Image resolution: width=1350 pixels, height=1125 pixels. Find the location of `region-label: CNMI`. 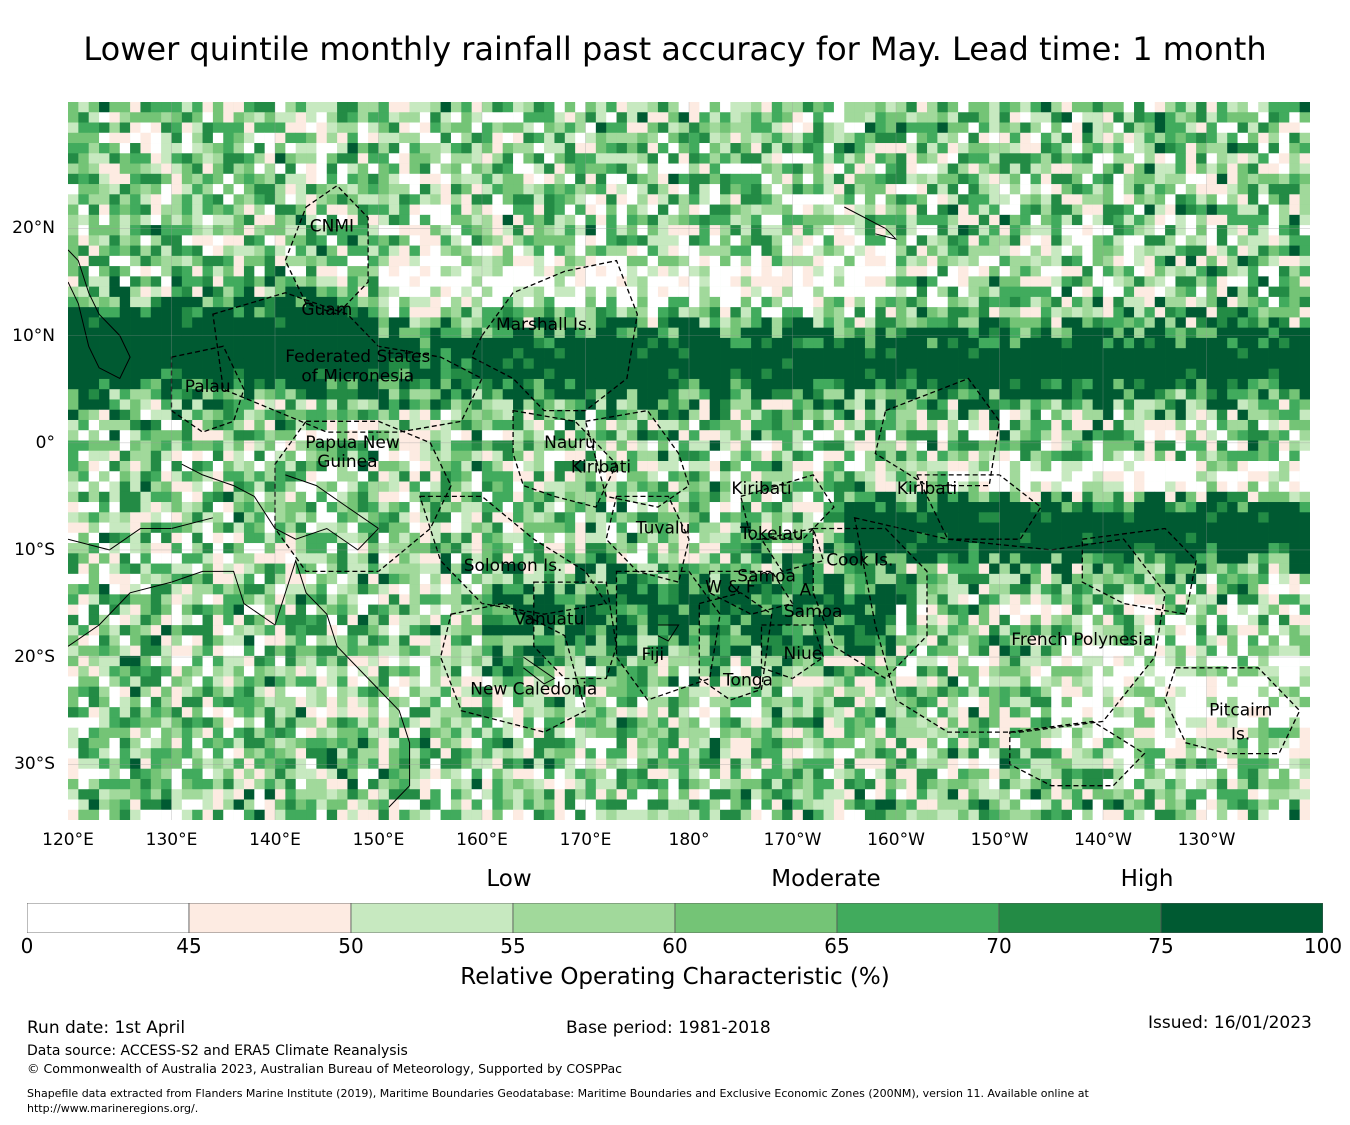

region-label: CNMI is located at coordinates (332, 226).